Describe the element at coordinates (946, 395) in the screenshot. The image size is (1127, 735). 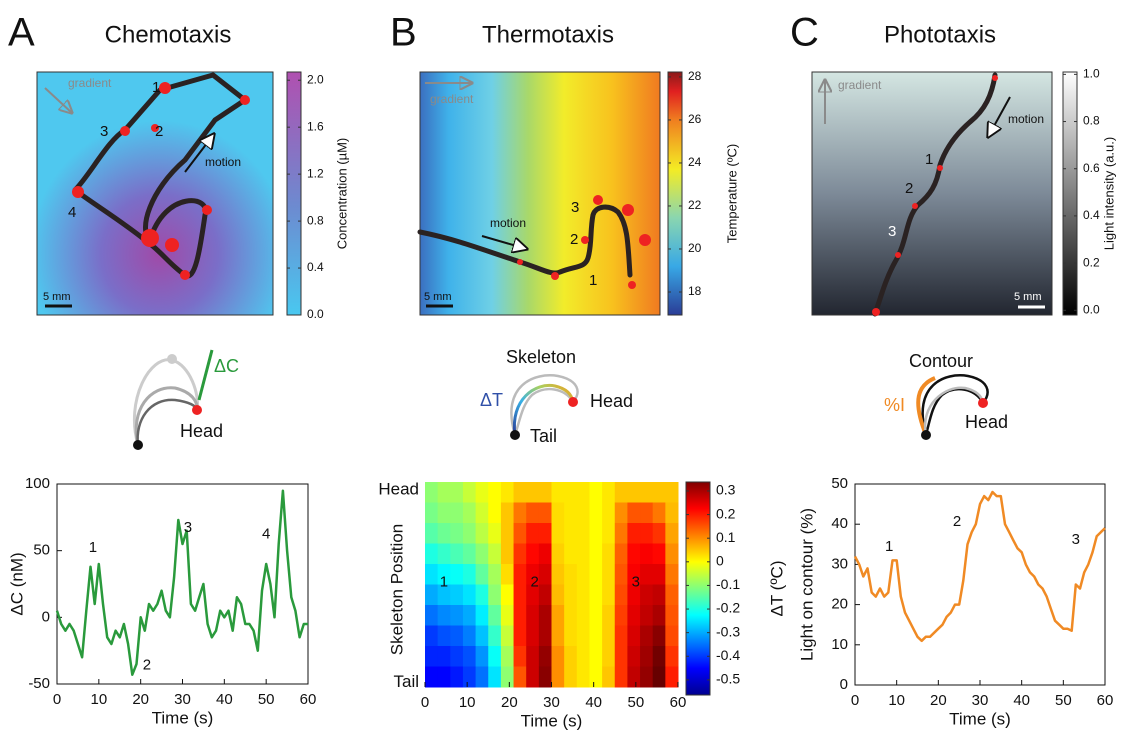
I see `schematic-c: Contour %I Head` at that location.